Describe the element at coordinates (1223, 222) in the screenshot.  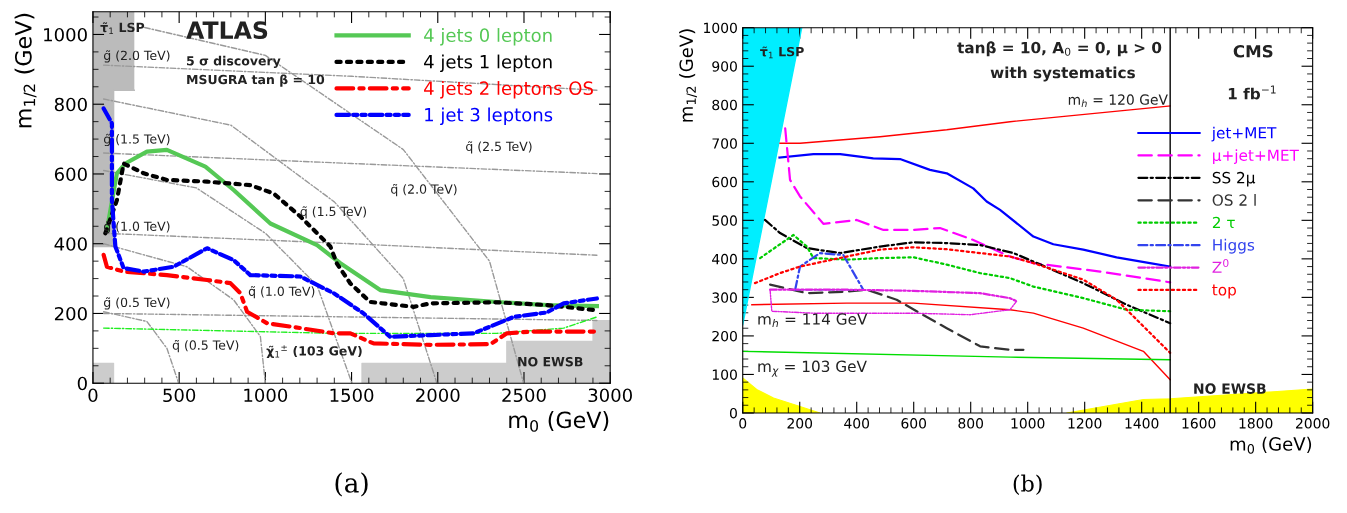
I see `legend-label: 2 τ` at that location.